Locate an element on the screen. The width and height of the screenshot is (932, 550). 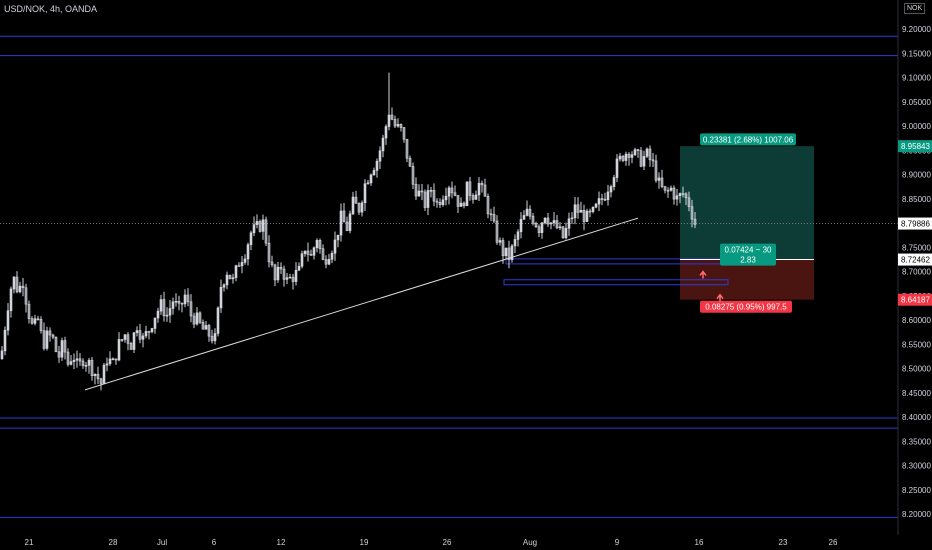
x-tick-label: 19 is located at coordinates (364, 542).